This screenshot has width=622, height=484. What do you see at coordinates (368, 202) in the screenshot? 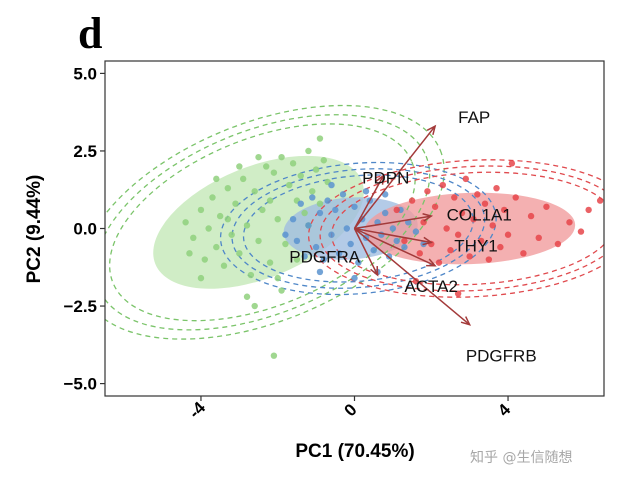
I see `loading-arrow-pdpn` at bounding box center [368, 202].